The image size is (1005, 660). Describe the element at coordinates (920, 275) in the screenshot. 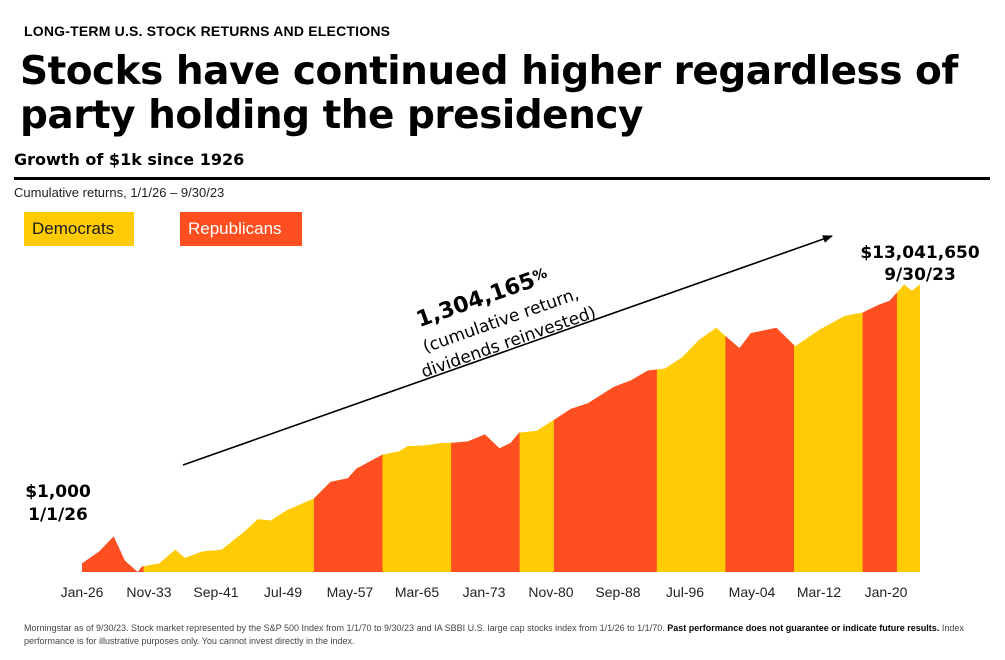

I see `end-date-label: 9/30/23` at that location.